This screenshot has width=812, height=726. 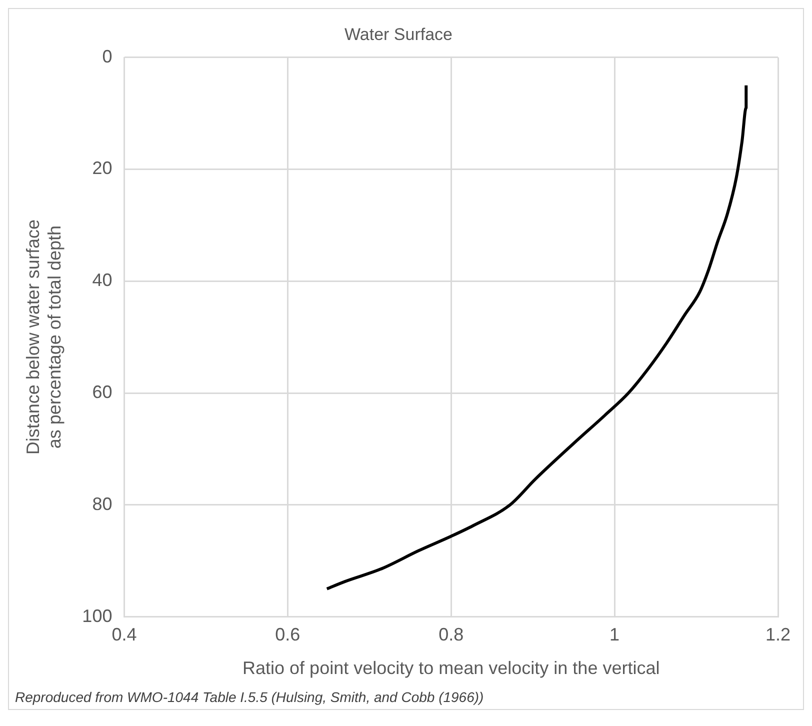 I want to click on x-tick-label: 0.6, so click(x=287, y=634).